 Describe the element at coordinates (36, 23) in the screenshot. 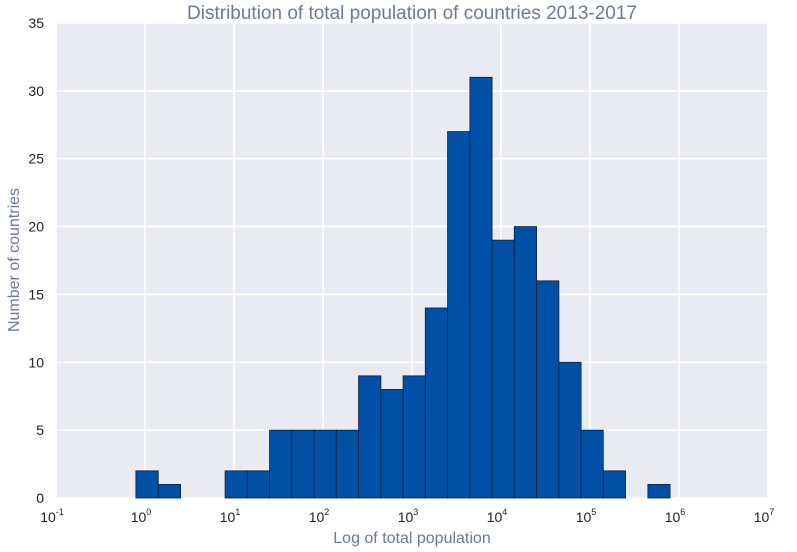

I see `y-tick-label: 35` at that location.